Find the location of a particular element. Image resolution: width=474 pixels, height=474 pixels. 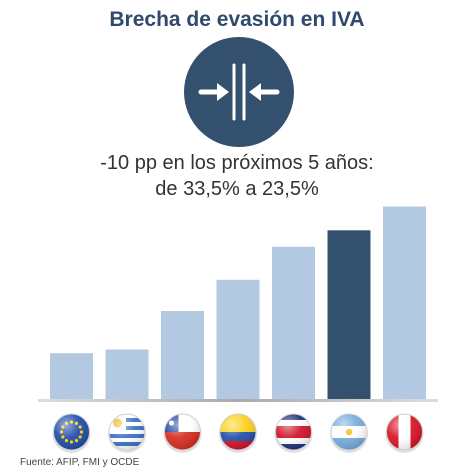

flag-peru-icon is located at coordinates (404, 433).